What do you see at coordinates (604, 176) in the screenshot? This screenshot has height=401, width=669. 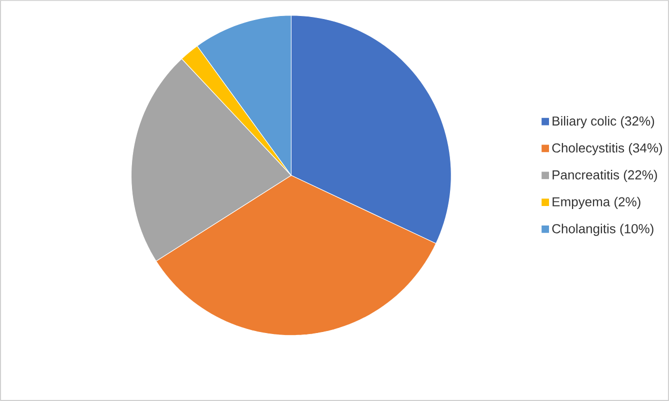 I see `legend-label: Pancreatitis (22%)` at bounding box center [604, 176].